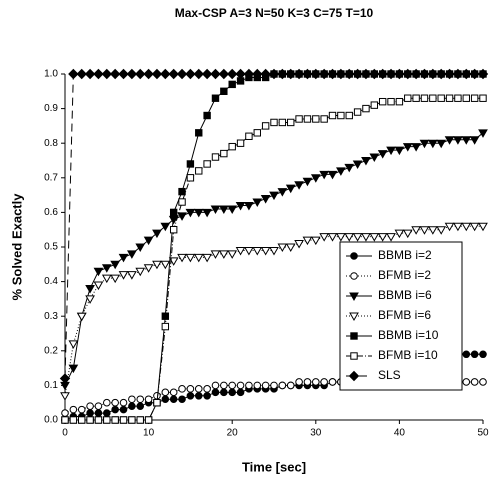  What do you see at coordinates (51, 108) in the screenshot?
I see `y-tick-label: 0.9` at bounding box center [51, 108].